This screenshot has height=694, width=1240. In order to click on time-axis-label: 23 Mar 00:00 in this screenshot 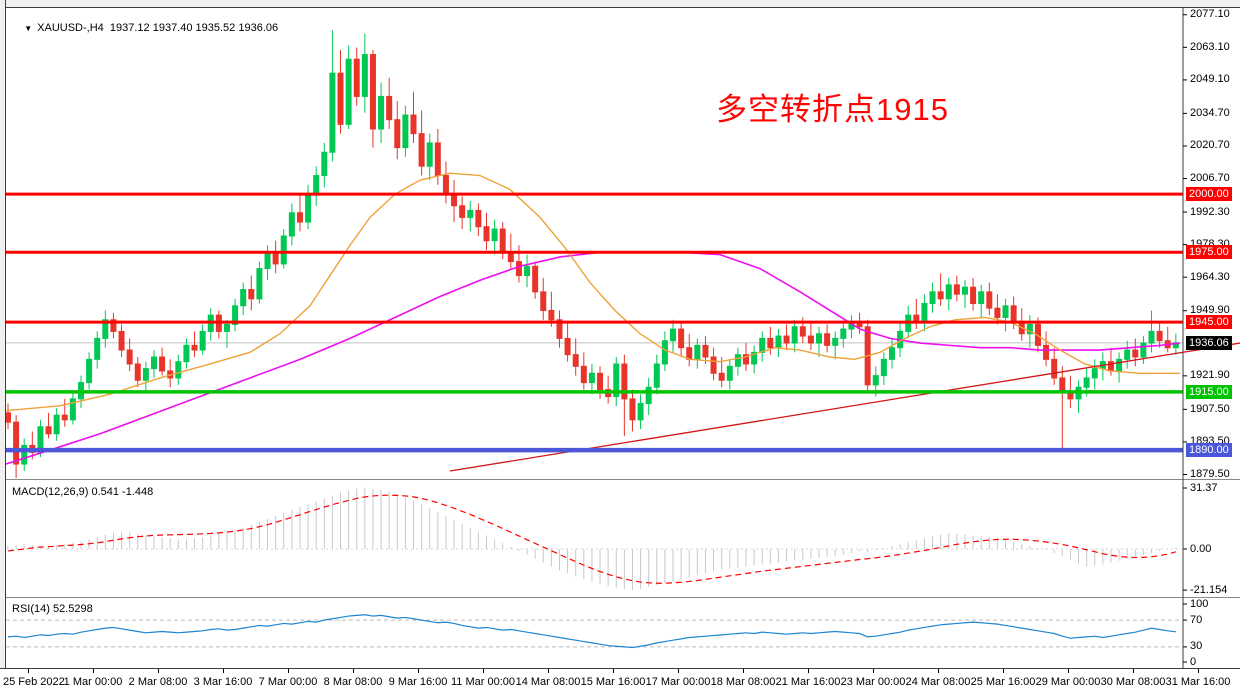, I will do `click(873, 682)`.